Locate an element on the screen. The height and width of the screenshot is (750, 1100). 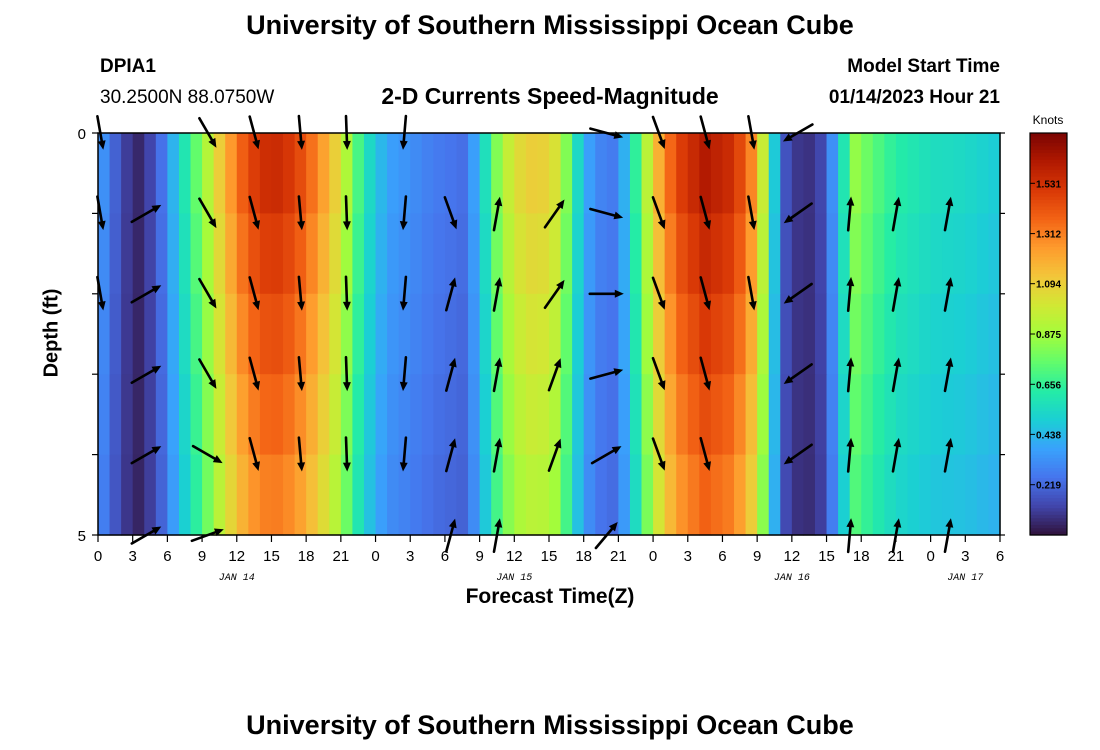
y-axis-title: Depth (ft) is located at coordinates (51, 333).